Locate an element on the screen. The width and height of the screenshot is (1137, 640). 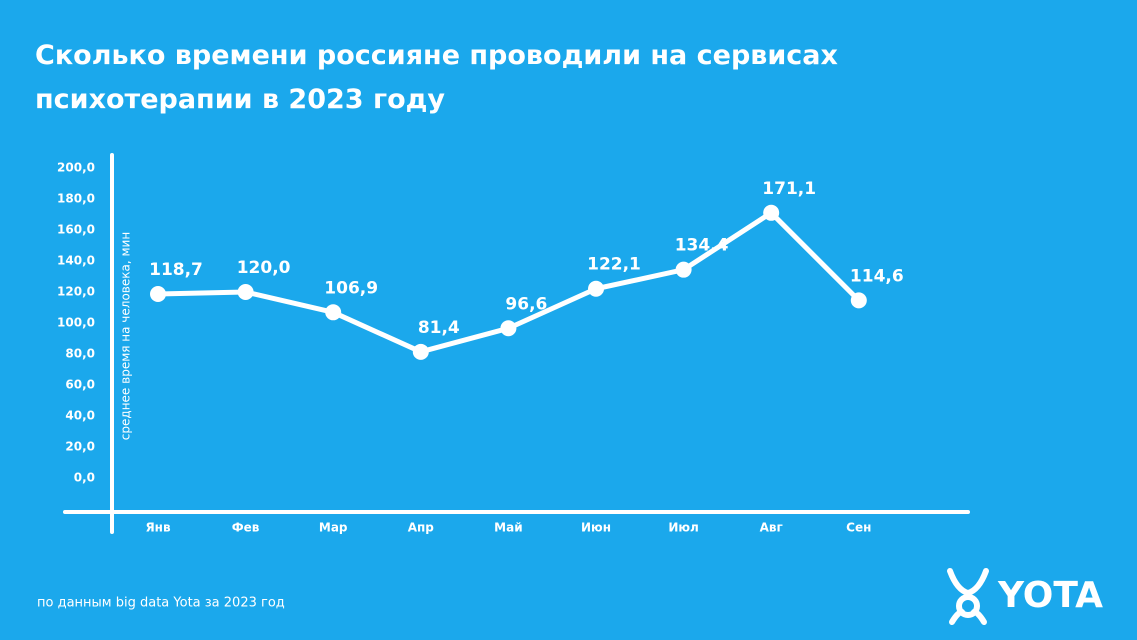
logo-text: YOTA is located at coordinates (1050, 595).